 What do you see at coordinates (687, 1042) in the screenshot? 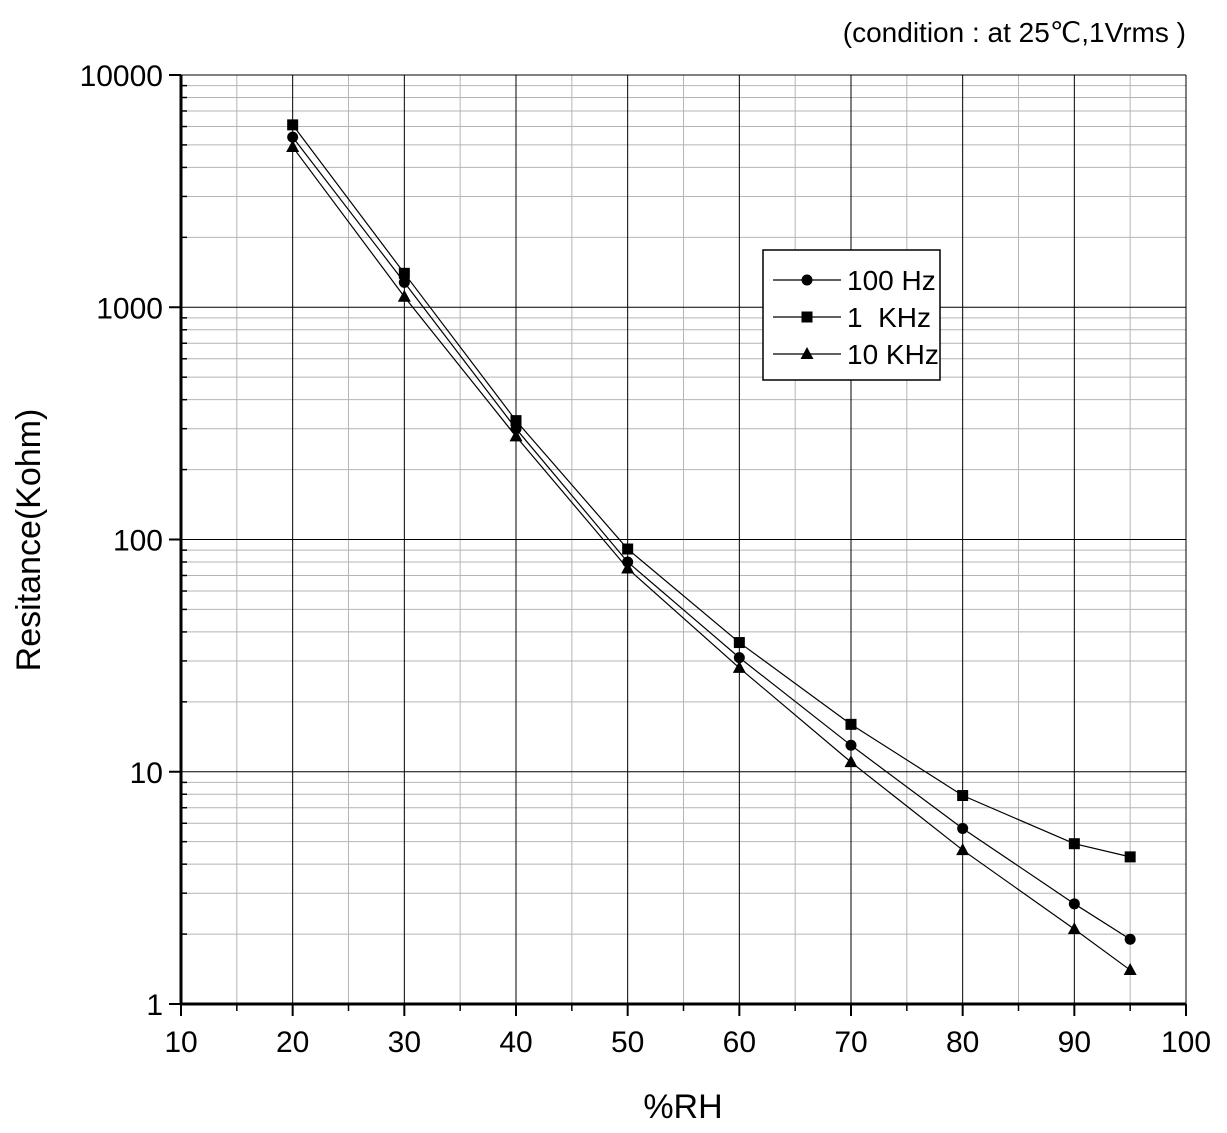
I see `x-tick-labels: 10 20 30 40 50 60 70 80 90 100` at bounding box center [687, 1042].